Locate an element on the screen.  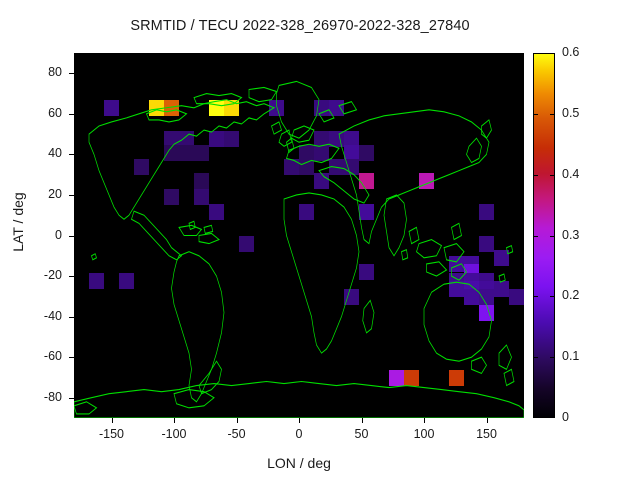
y-tick-label: 80 is located at coordinates (55, 72).